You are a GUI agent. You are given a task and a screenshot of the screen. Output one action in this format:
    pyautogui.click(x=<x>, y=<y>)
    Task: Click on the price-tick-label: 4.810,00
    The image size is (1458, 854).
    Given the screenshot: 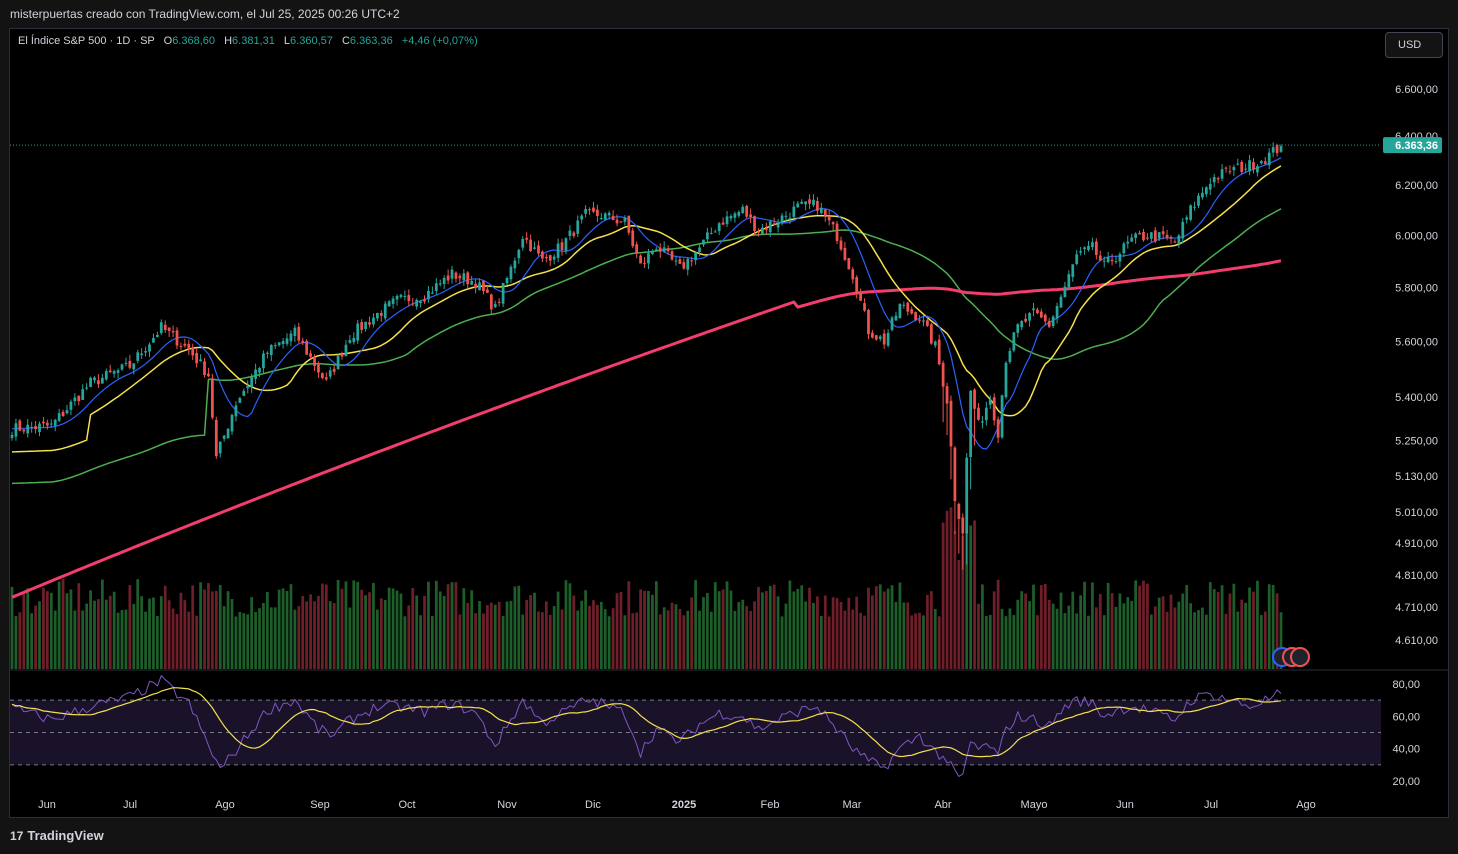 What is the action you would take?
    pyautogui.click(x=1416, y=576)
    